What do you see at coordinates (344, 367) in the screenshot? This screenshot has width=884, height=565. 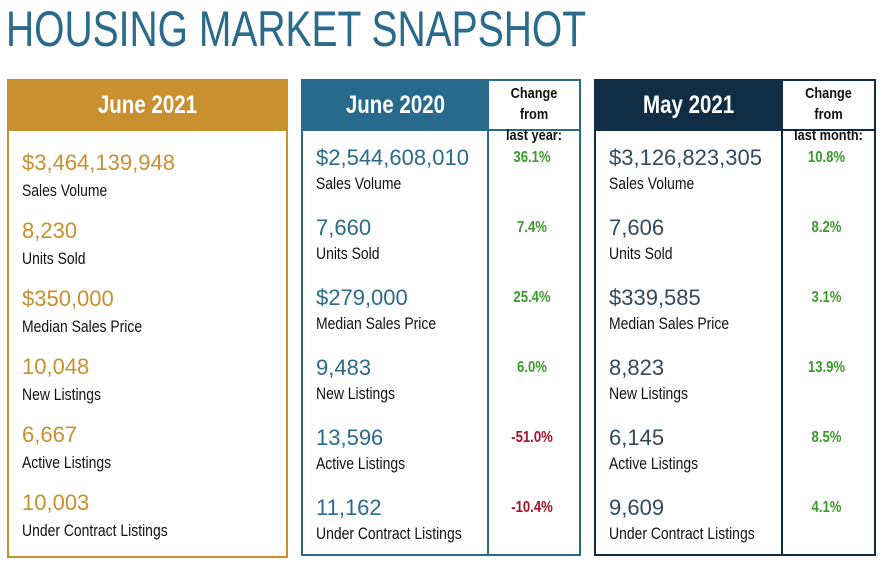 I see `metric-value: 9,483` at bounding box center [344, 367].